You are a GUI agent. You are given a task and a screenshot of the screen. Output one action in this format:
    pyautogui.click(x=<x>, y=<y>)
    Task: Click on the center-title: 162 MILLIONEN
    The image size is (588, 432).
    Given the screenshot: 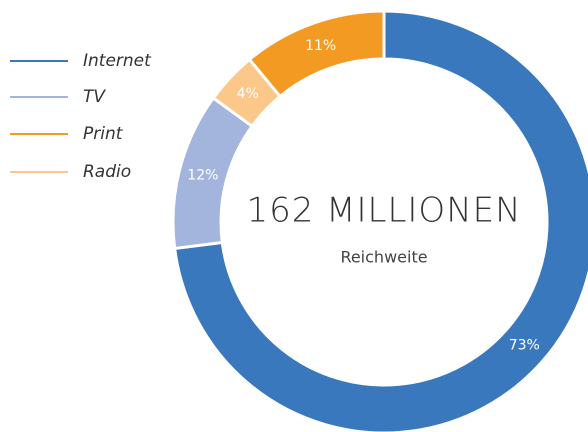 What is the action you would take?
    pyautogui.click(x=383, y=211)
    